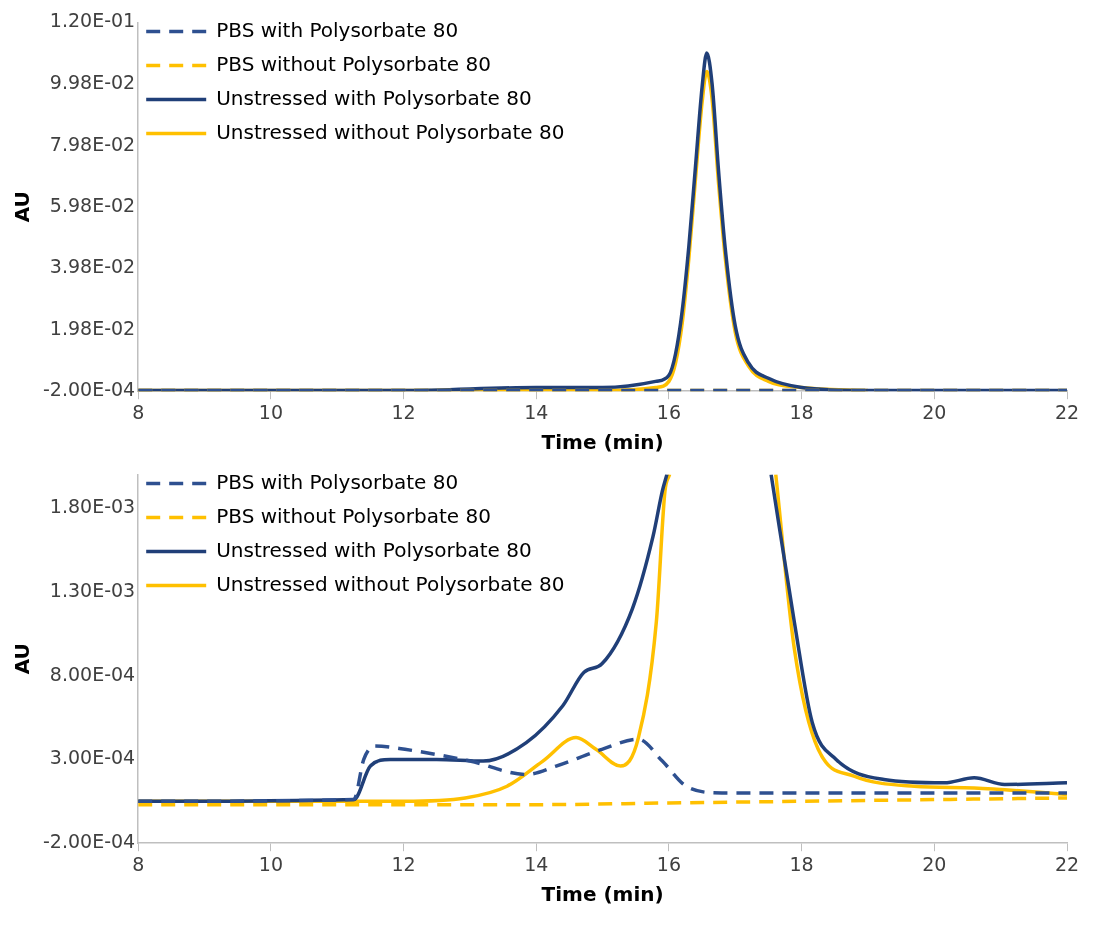 This screenshot has width=1093, height=938. What do you see at coordinates (92, 505) in the screenshot?
I see `y-tick-label: 1.80E-03` at bounding box center [92, 505].